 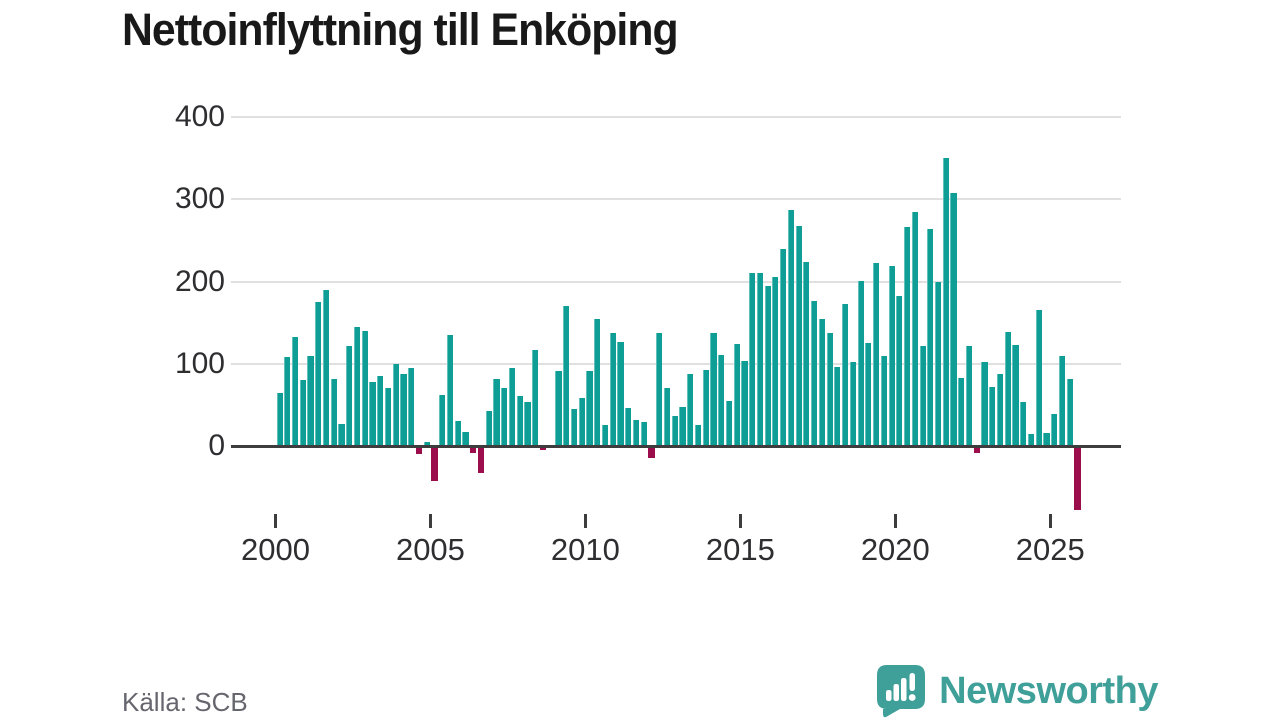 What do you see at coordinates (860, 363) in the screenshot?
I see `bar-2018Q4` at bounding box center [860, 363].